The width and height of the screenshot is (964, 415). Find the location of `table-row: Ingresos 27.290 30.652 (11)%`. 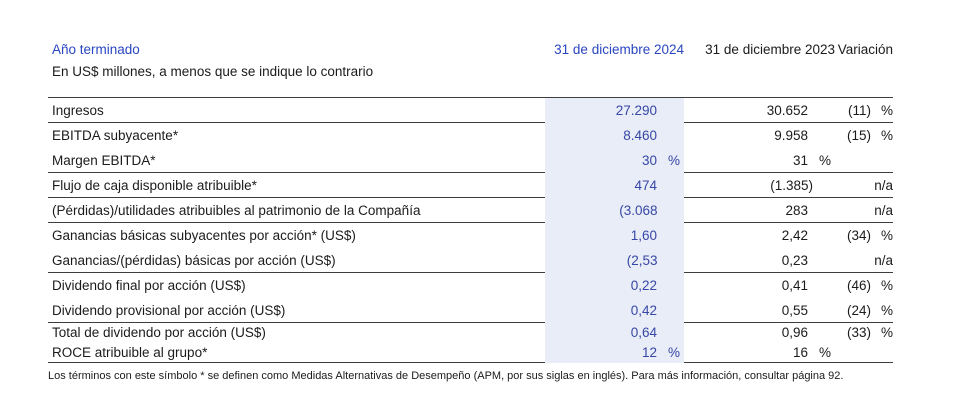

table-row: Ingresos 27.290 30.652 (11)% is located at coordinates (470, 110).